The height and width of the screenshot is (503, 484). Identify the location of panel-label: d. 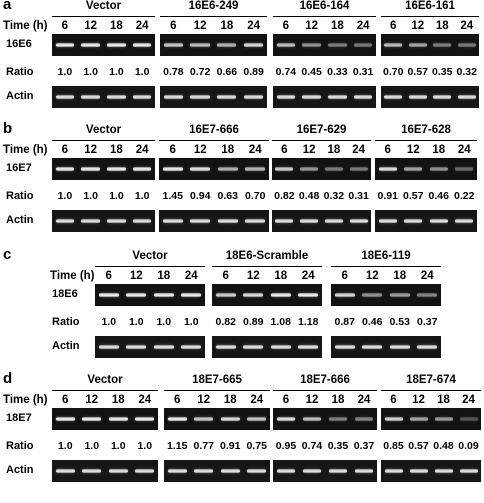
(8, 378).